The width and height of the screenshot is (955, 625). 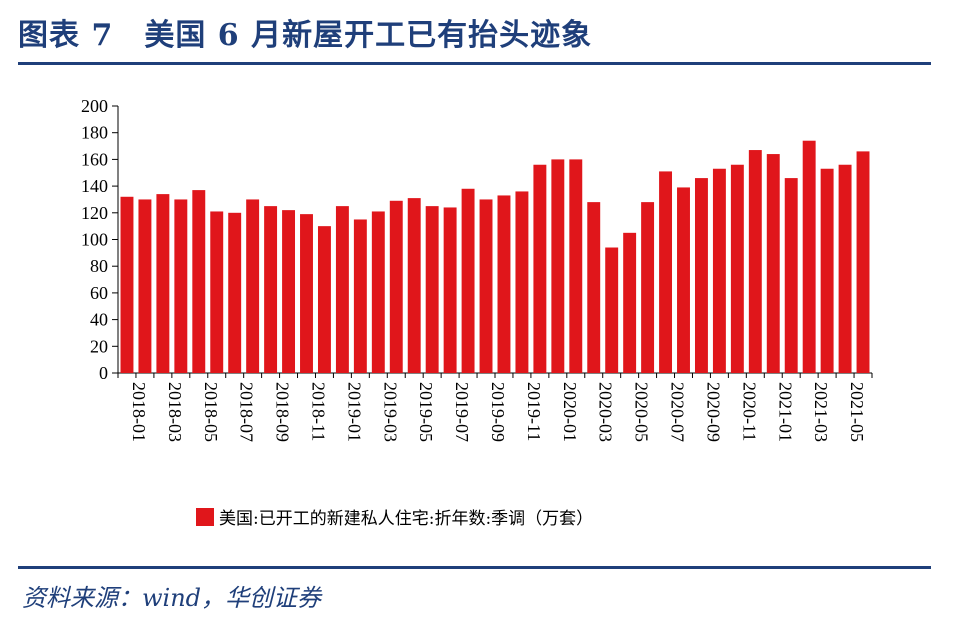 I want to click on x-tick-label: 2020-09, so click(x=713, y=412).